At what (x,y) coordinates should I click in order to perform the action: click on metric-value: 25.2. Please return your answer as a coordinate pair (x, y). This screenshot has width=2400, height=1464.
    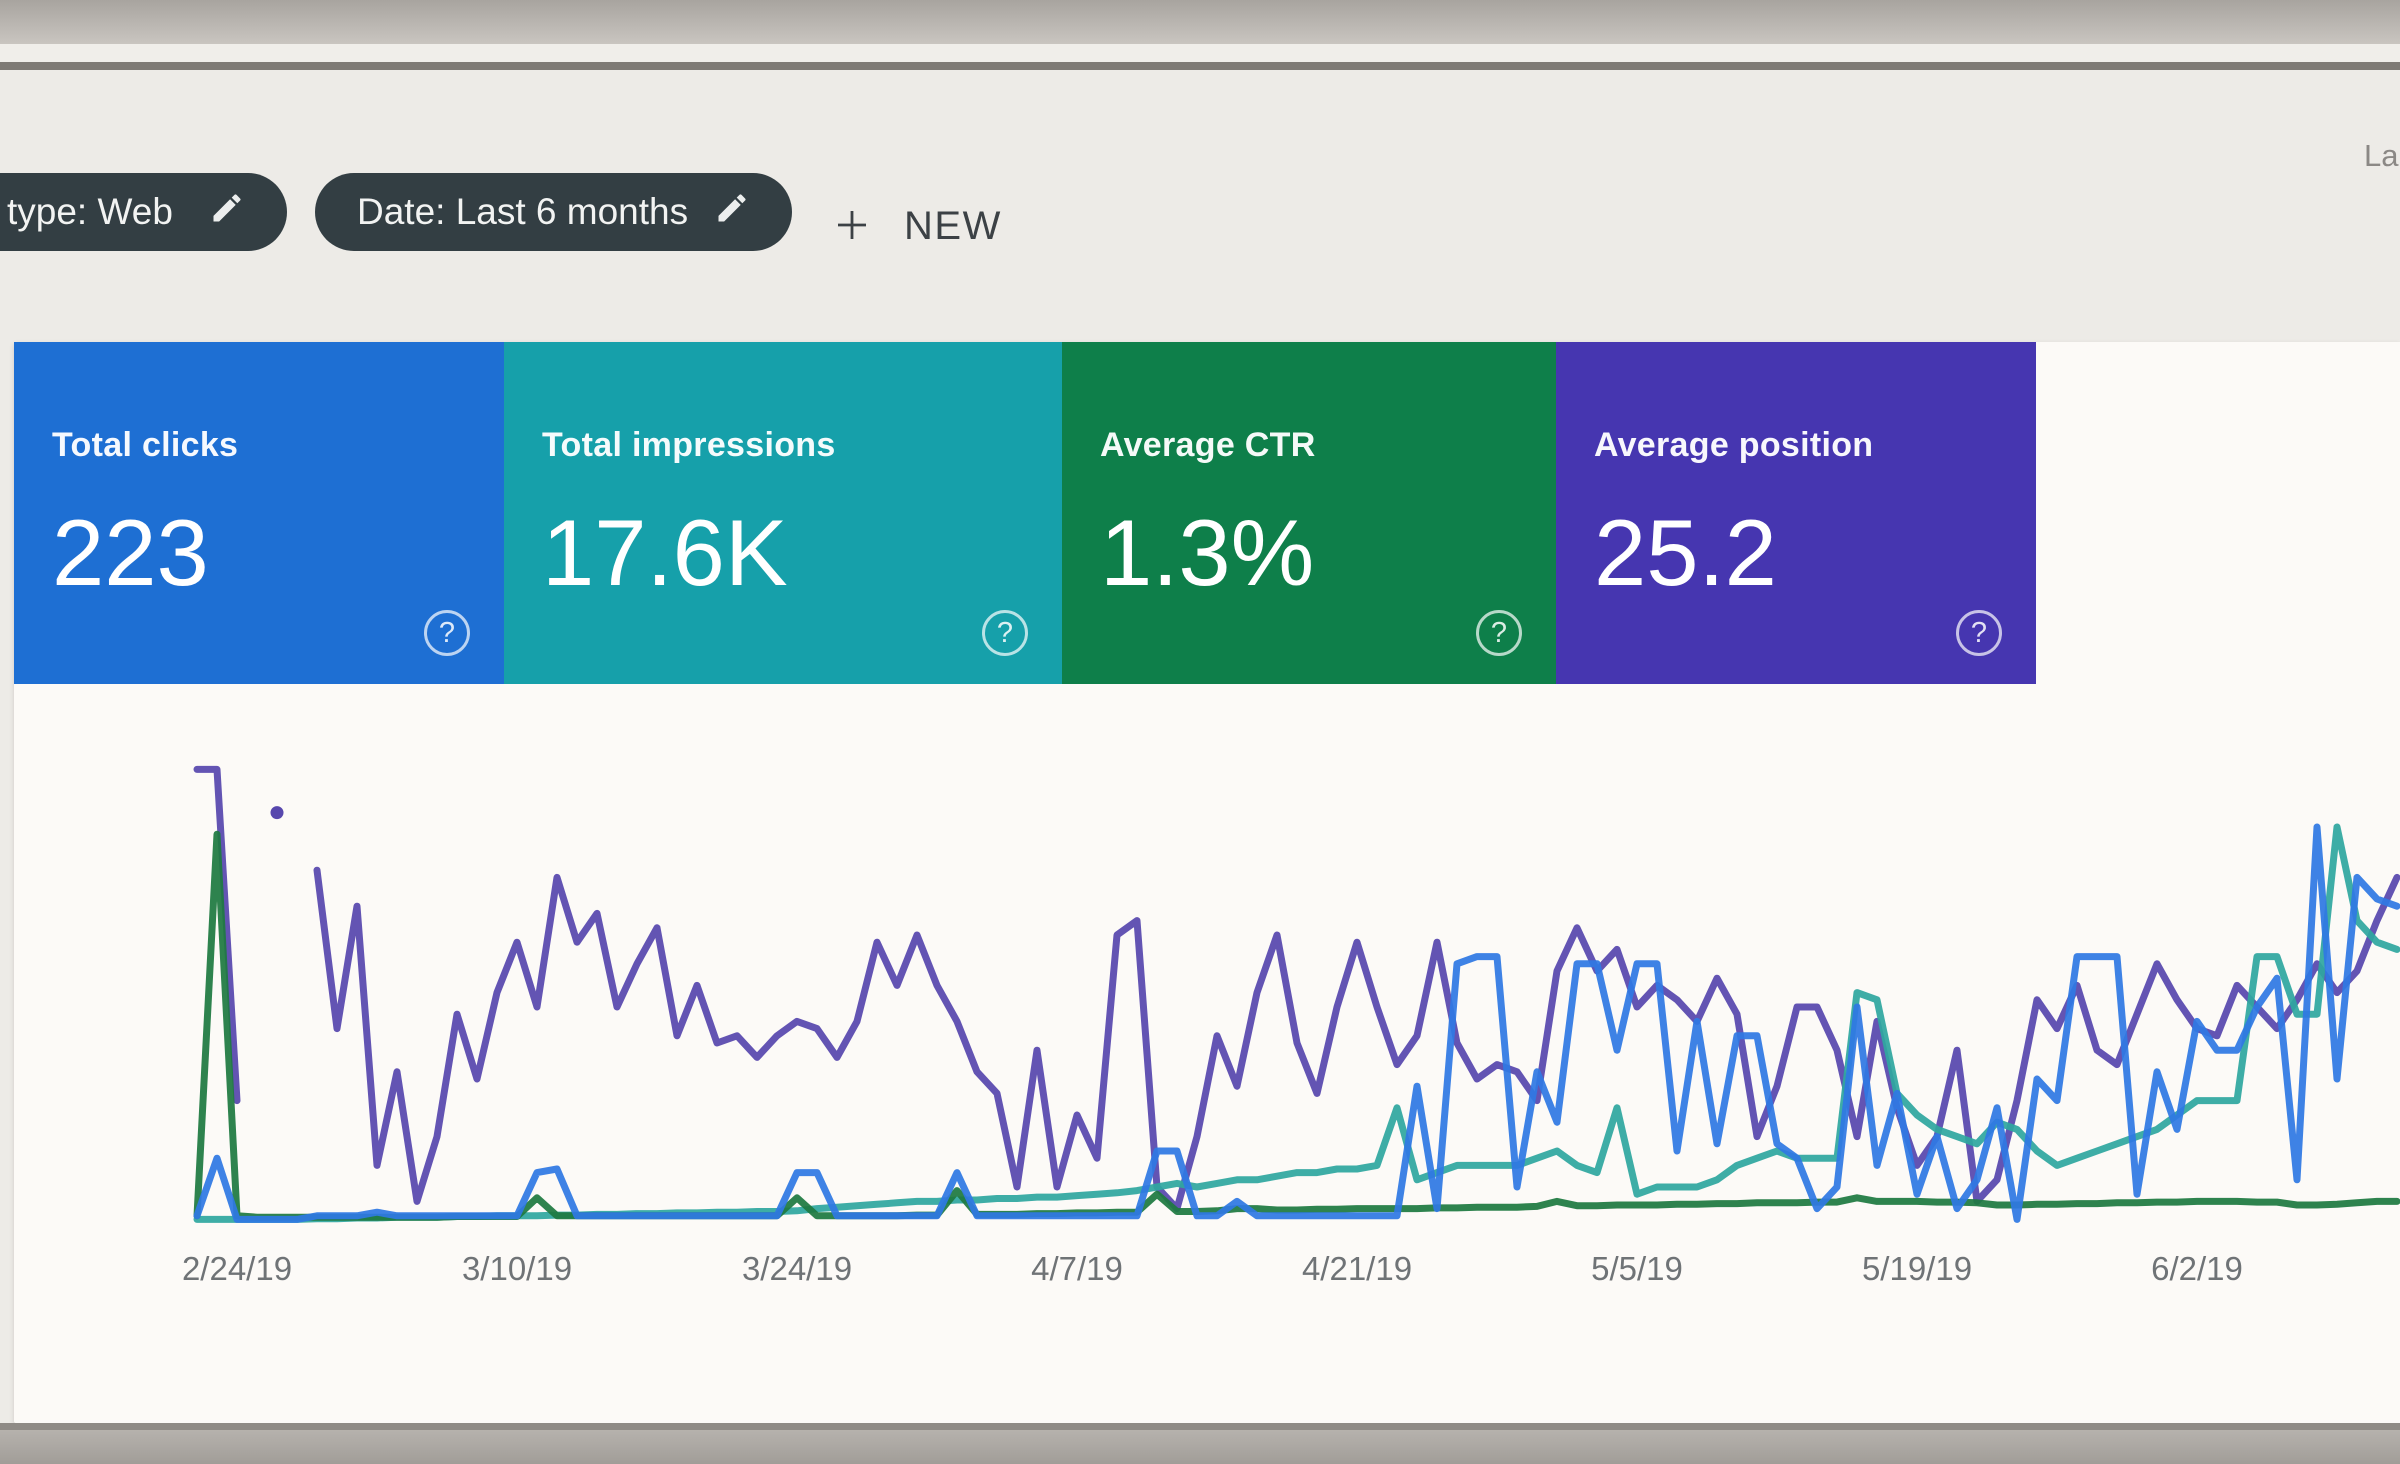
    Looking at the image, I should click on (1685, 552).